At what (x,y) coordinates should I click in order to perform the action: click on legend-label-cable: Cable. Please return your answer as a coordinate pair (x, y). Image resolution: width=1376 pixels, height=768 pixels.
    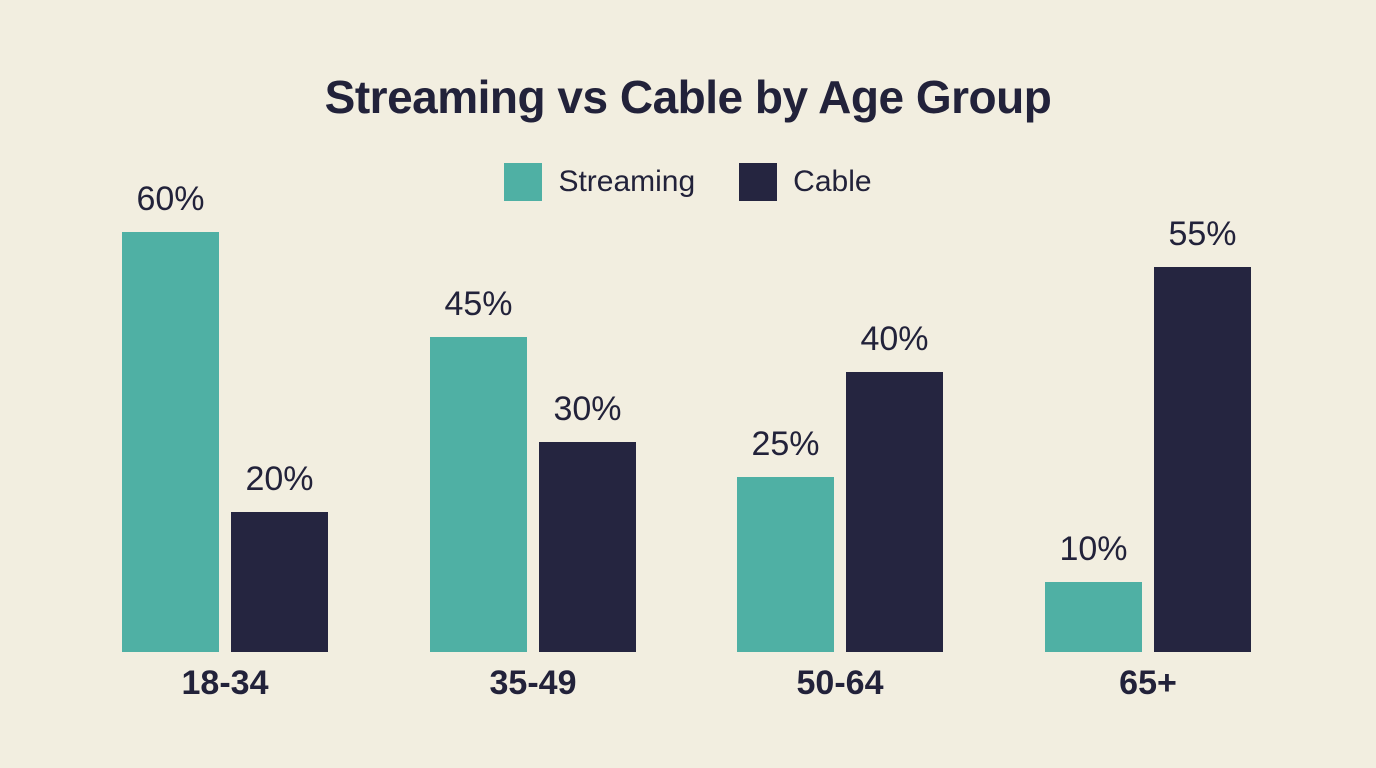
    Looking at the image, I should click on (832, 181).